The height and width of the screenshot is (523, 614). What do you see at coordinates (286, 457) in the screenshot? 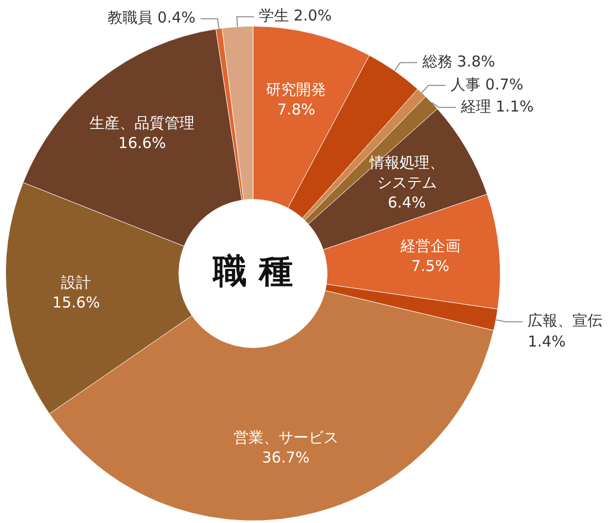
I see `data-label: 36.7%` at bounding box center [286, 457].